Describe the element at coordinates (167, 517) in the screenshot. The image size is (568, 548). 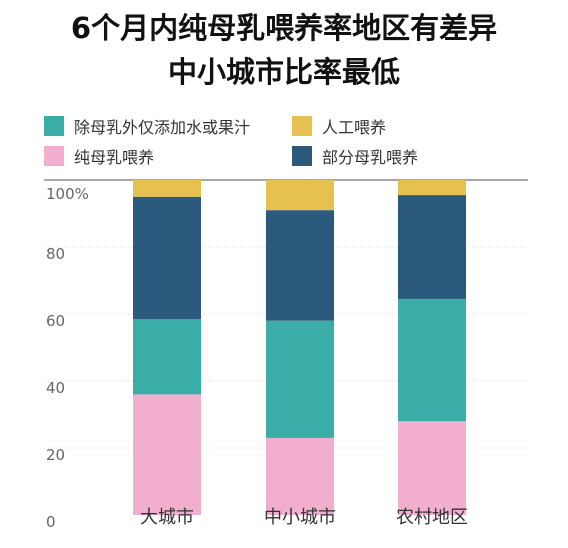
I see `x-category-label-0: 大城市` at that location.